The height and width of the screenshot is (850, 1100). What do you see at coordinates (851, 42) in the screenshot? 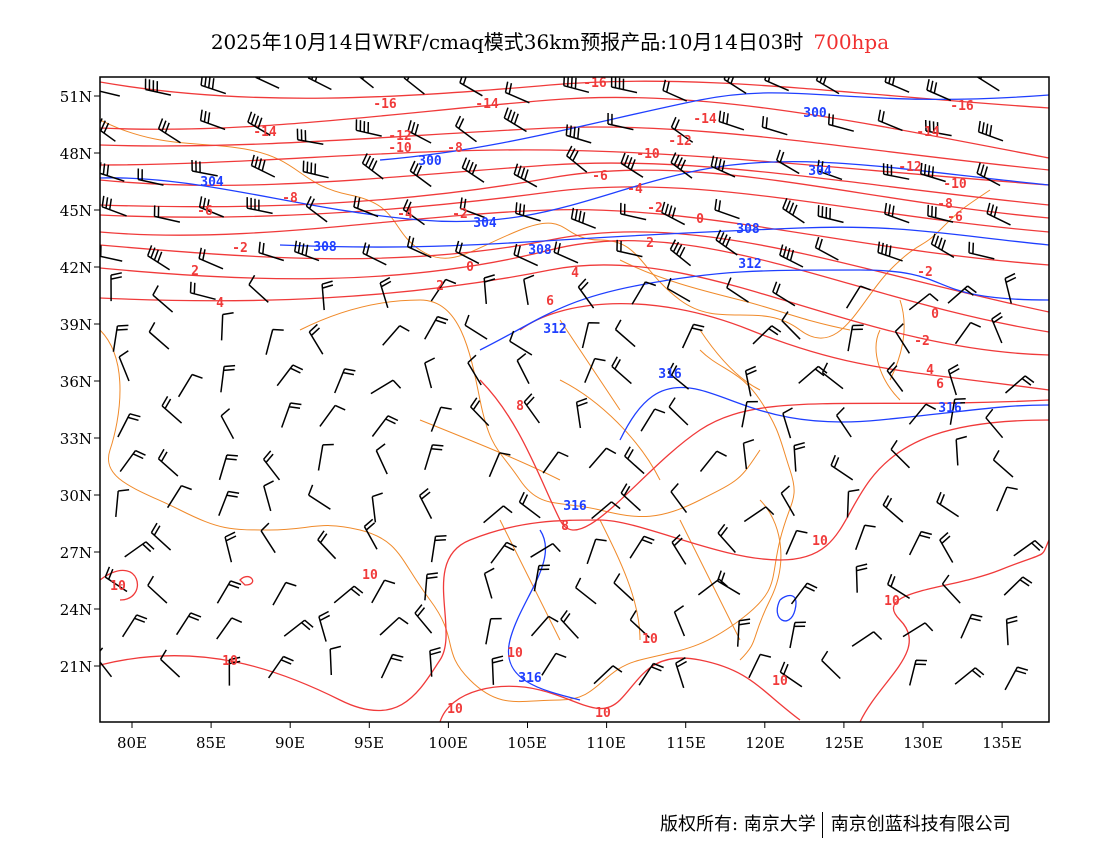
I see `title-level: 700hpa` at bounding box center [851, 42].